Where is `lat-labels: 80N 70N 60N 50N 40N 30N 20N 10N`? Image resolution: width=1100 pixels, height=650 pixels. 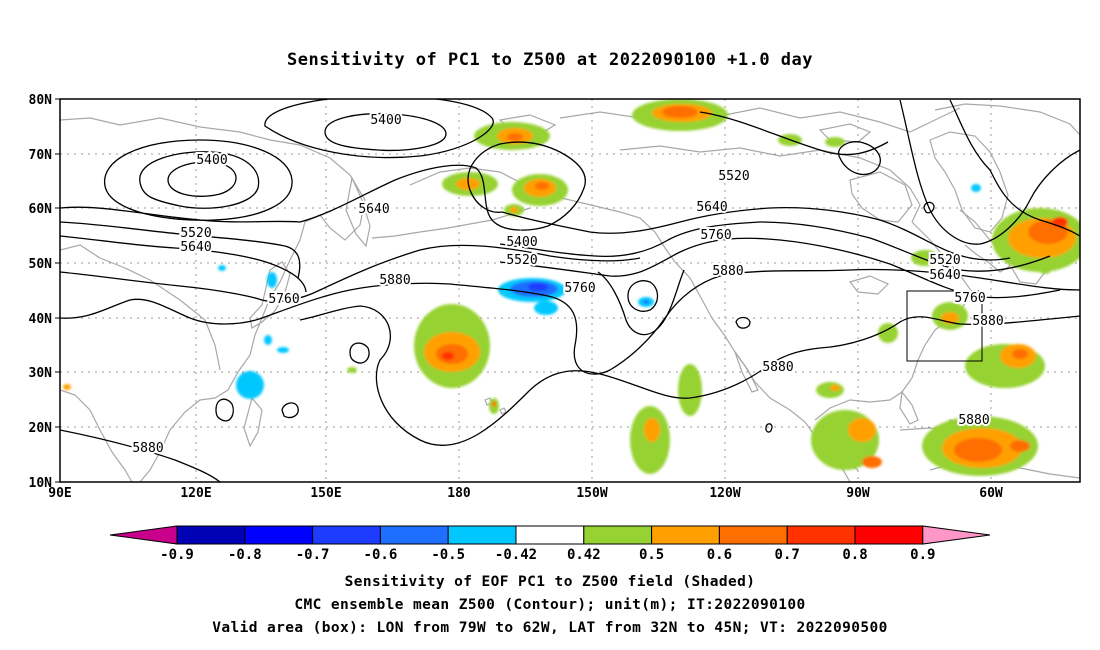 lat-labels: 80N 70N 60N 50N 40N 30N 20N 10N is located at coordinates (41, 292).